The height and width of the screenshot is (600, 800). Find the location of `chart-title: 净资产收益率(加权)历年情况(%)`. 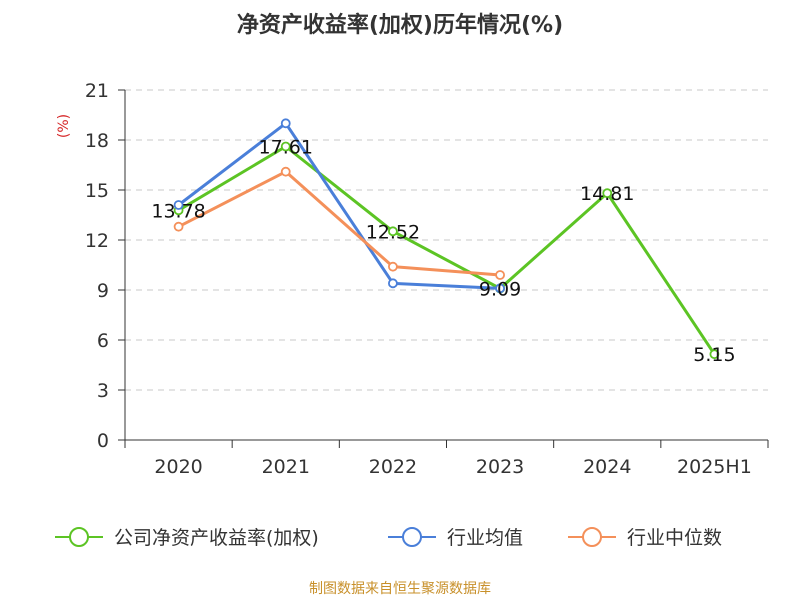

chart-title: 净资产收益率(加权)历年情况(%) is located at coordinates (400, 25).